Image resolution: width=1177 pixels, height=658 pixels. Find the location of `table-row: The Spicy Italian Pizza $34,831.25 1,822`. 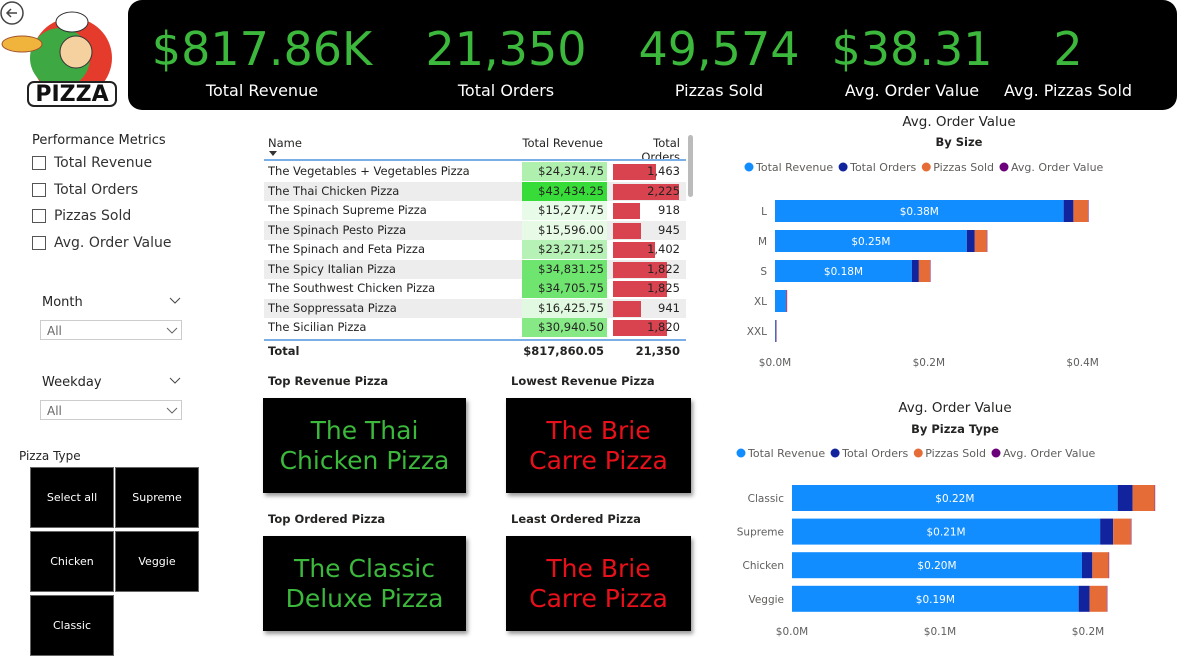

table-row: The Spicy Italian Pizza $34,831.25 1,822 is located at coordinates (475, 269).